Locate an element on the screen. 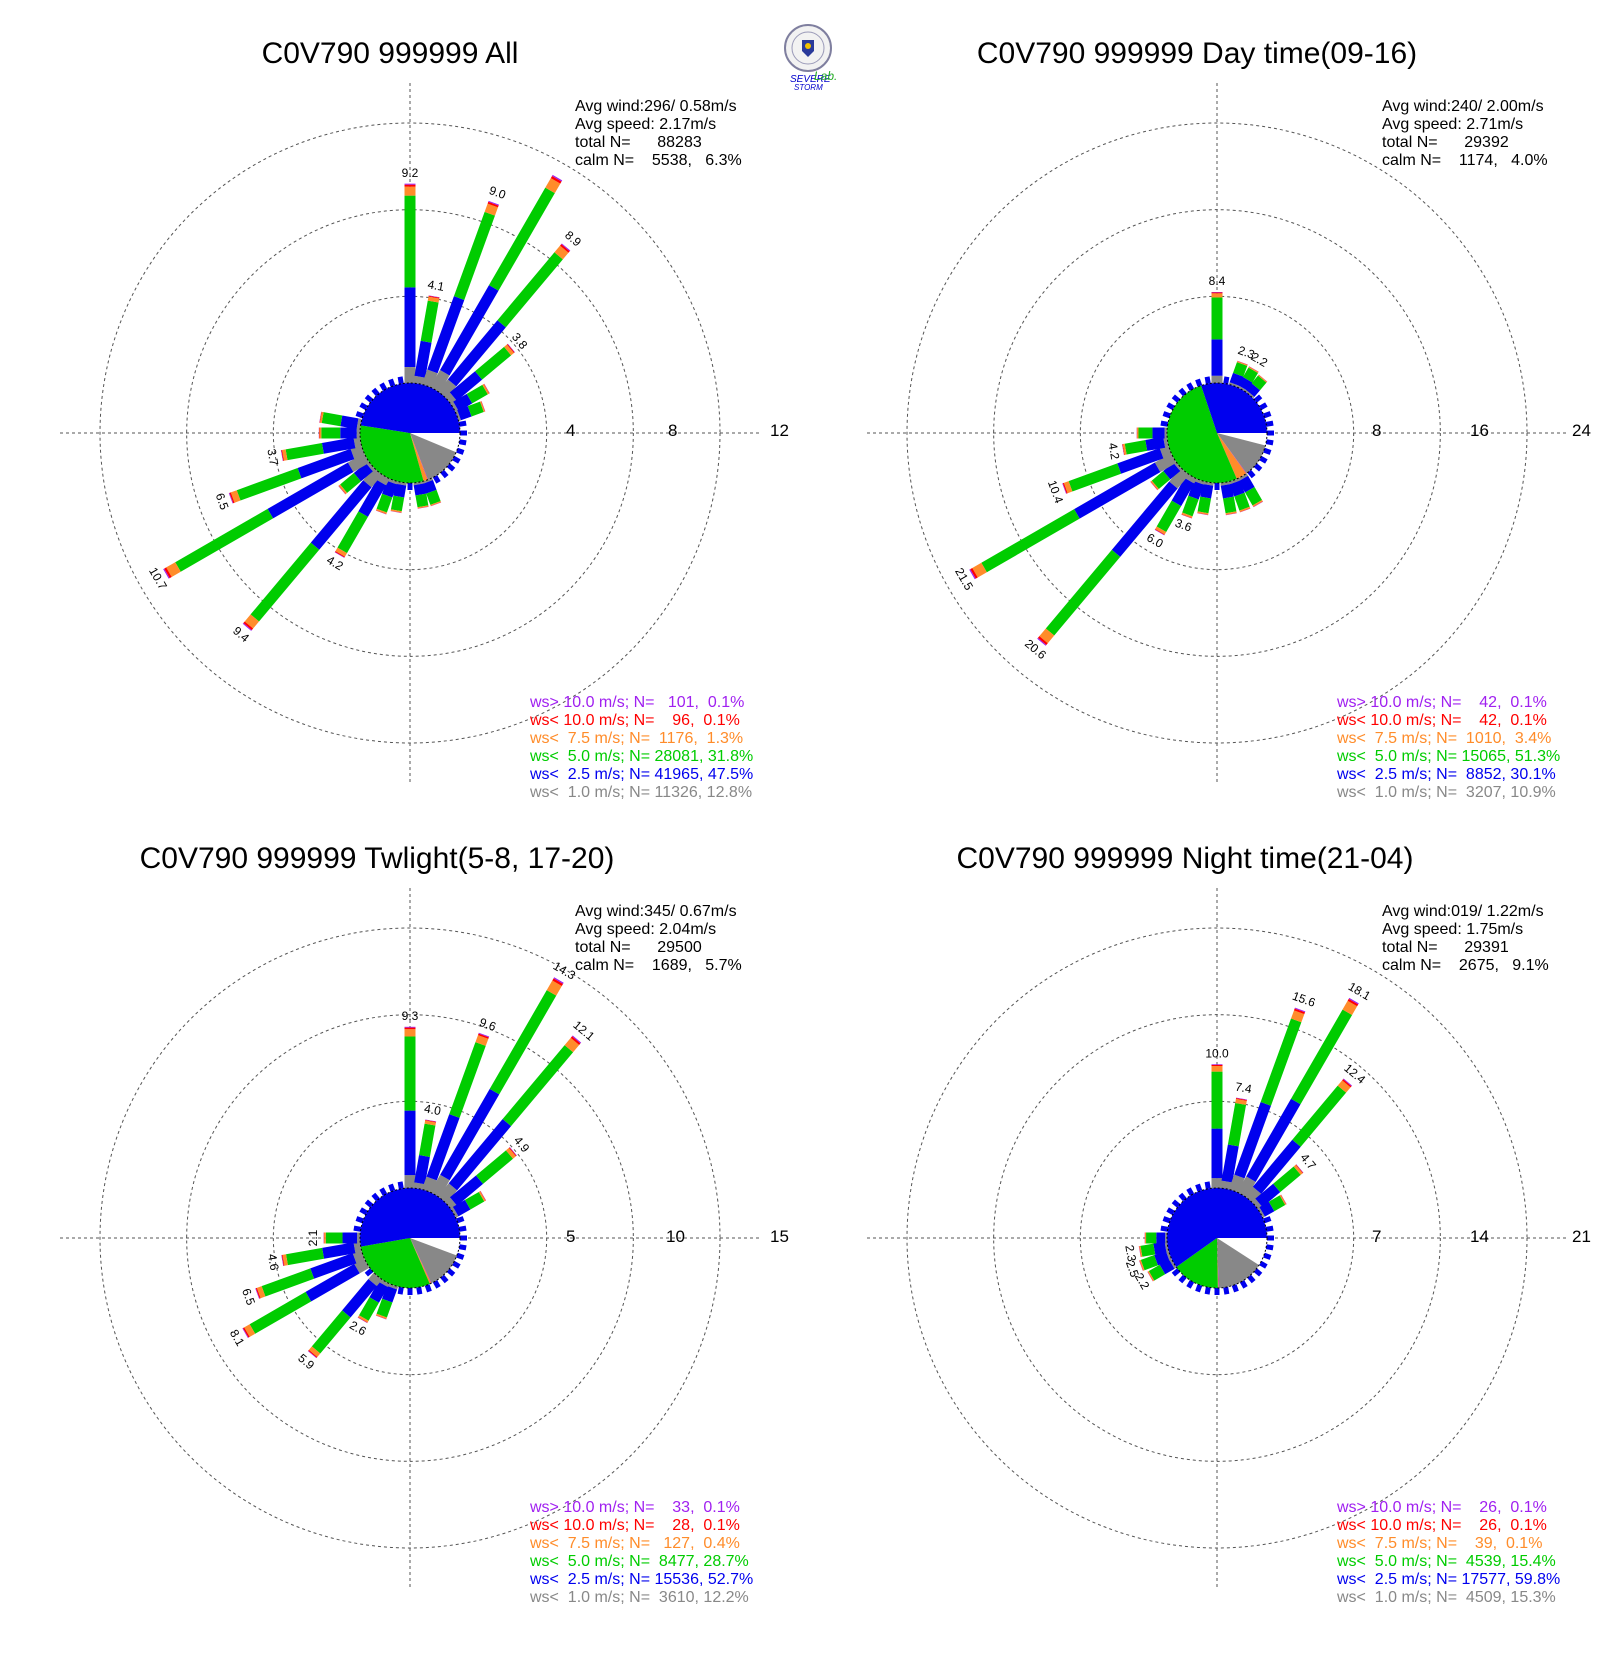  ring-tick: 8 is located at coordinates (1376, 430).